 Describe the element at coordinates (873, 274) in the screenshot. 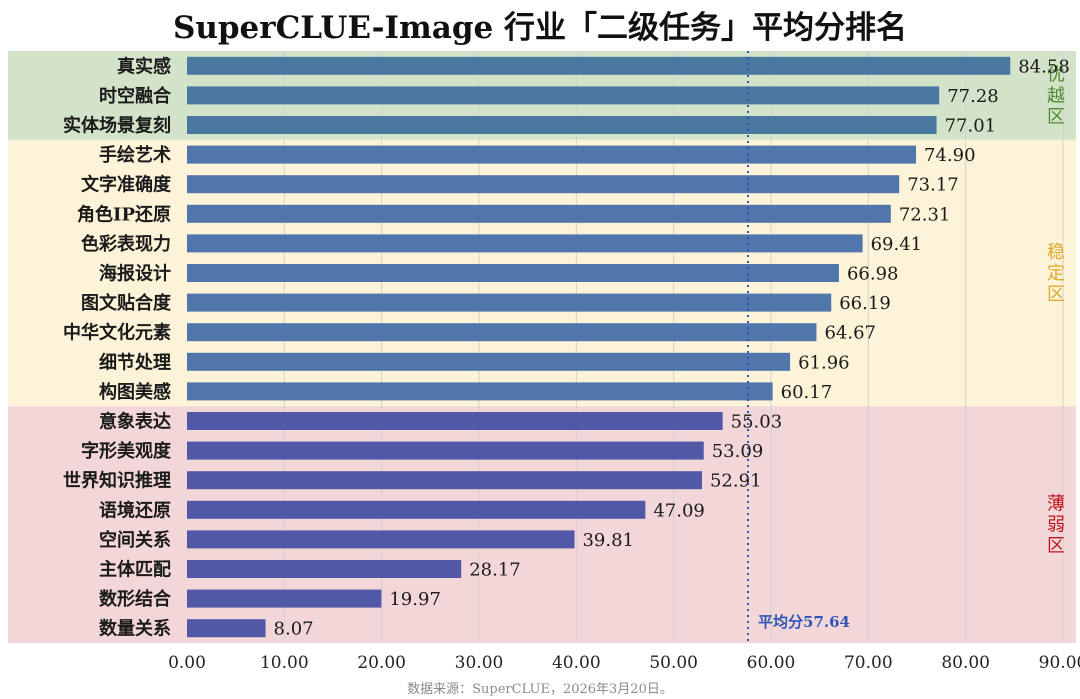

I see `value-label: 66.98` at that location.